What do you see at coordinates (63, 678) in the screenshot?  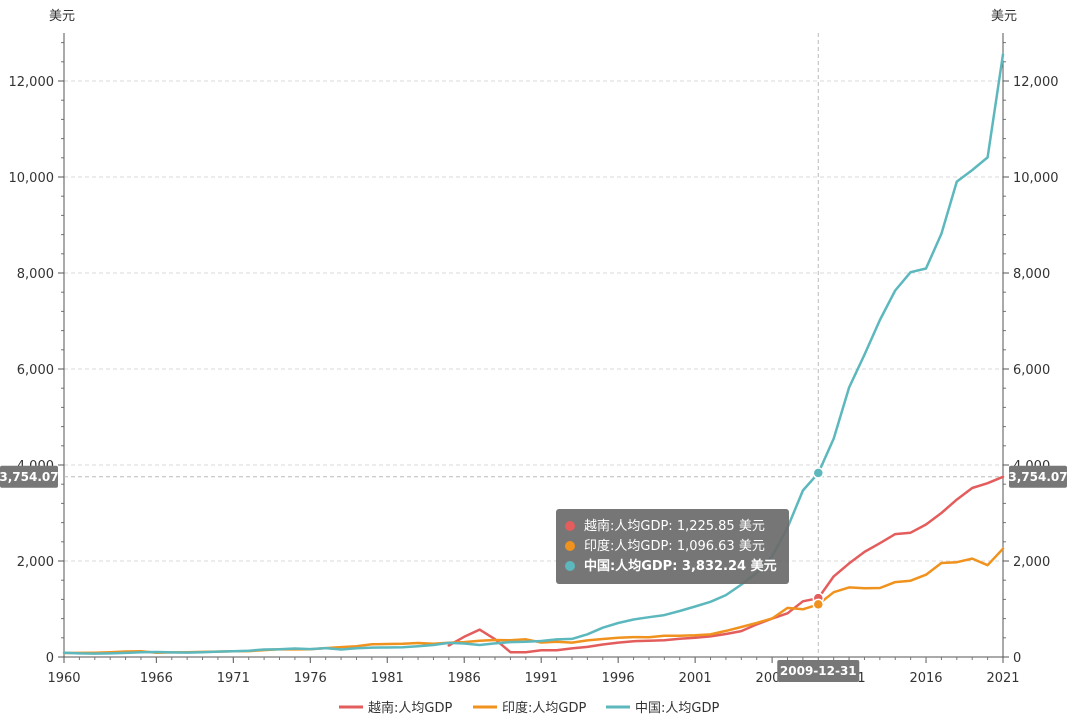 I see `x-tick-label: 1960` at bounding box center [63, 678].